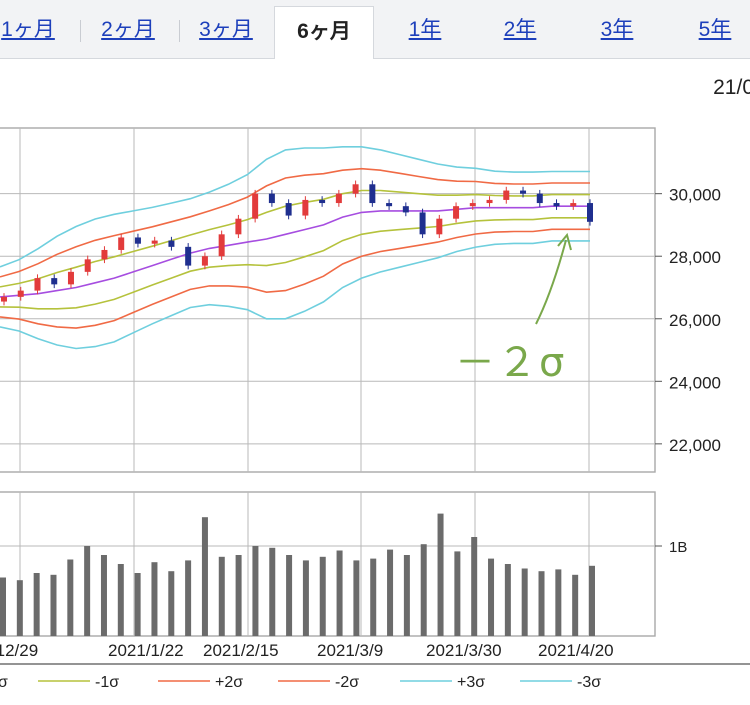 Image resolution: width=750 pixels, height=705 pixels. What do you see at coordinates (715, 29) in the screenshot?
I see `tab-5-years: 5年` at bounding box center [715, 29].